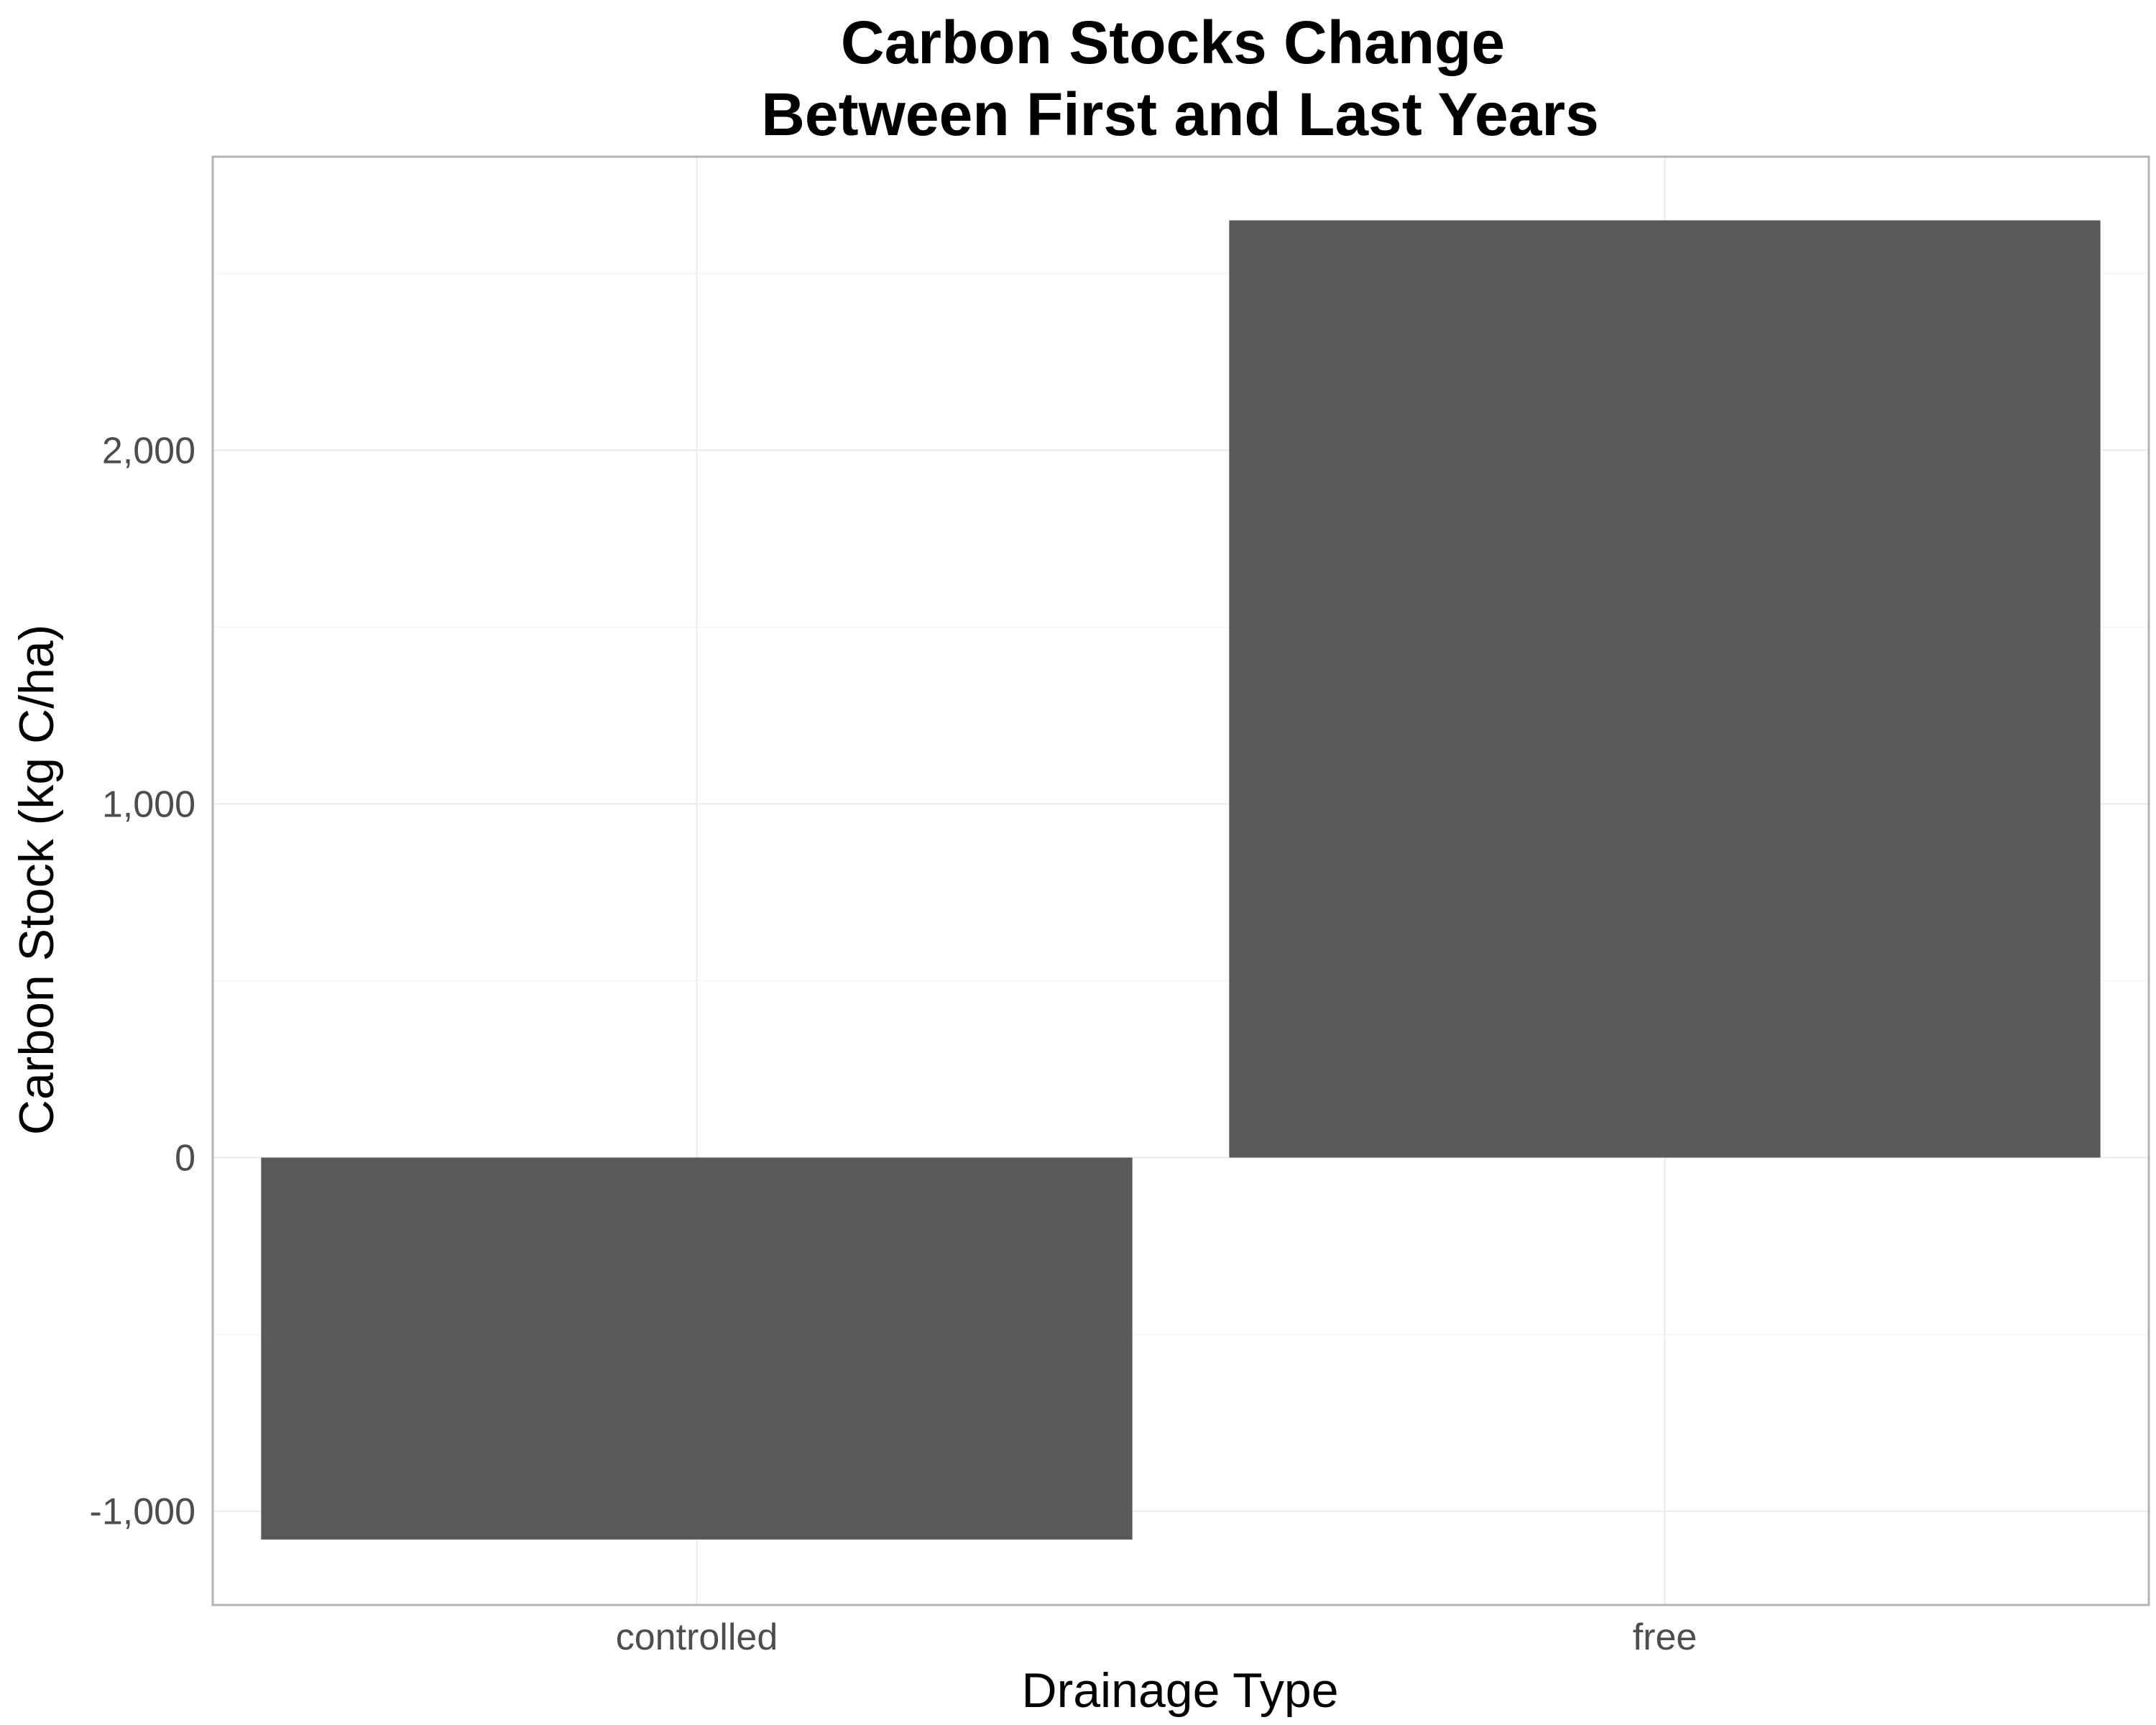 This screenshot has height=1725, width=2156. What do you see at coordinates (142, 981) in the screenshot?
I see `y-axis-ticks: -1,000 0 1,000 2,000` at bounding box center [142, 981].